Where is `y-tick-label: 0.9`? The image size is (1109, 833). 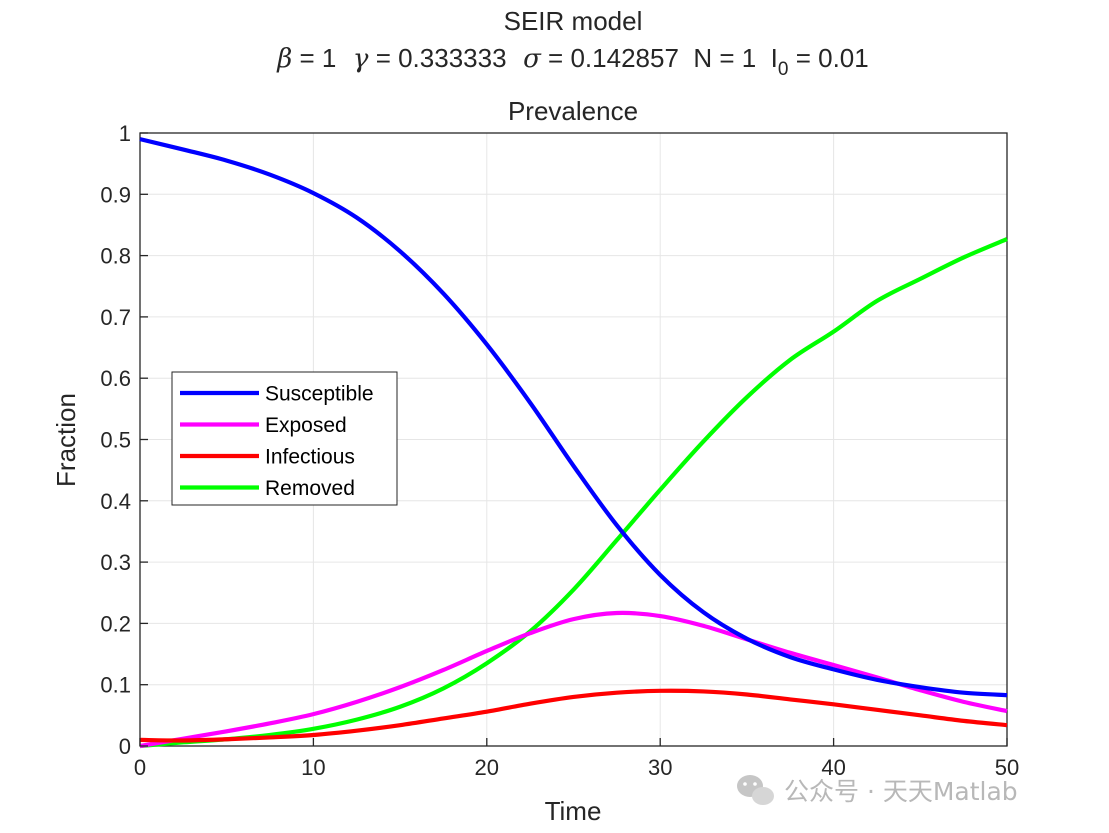
y-tick-label: 0.9 is located at coordinates (115, 194).